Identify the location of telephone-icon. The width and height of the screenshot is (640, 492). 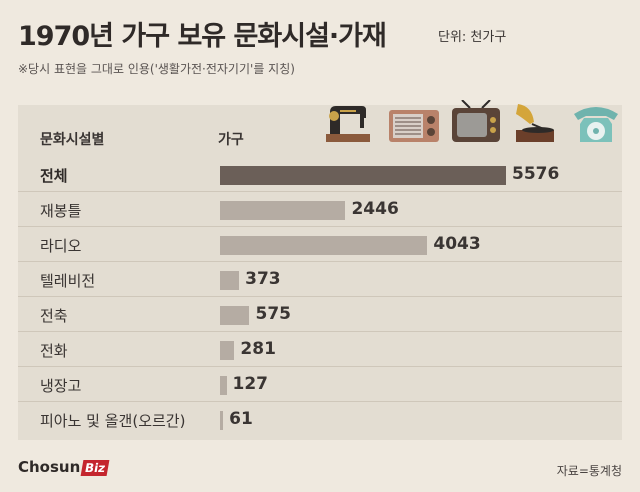
(596, 124).